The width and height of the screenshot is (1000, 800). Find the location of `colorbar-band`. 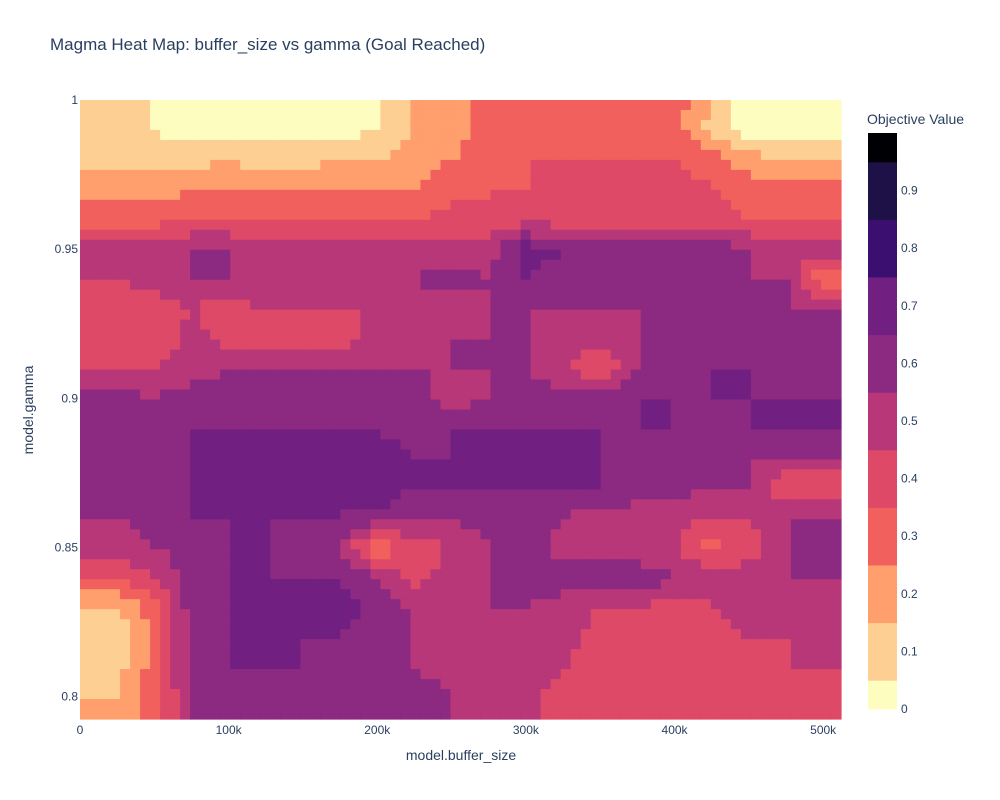

colorbar-band is located at coordinates (882, 148).